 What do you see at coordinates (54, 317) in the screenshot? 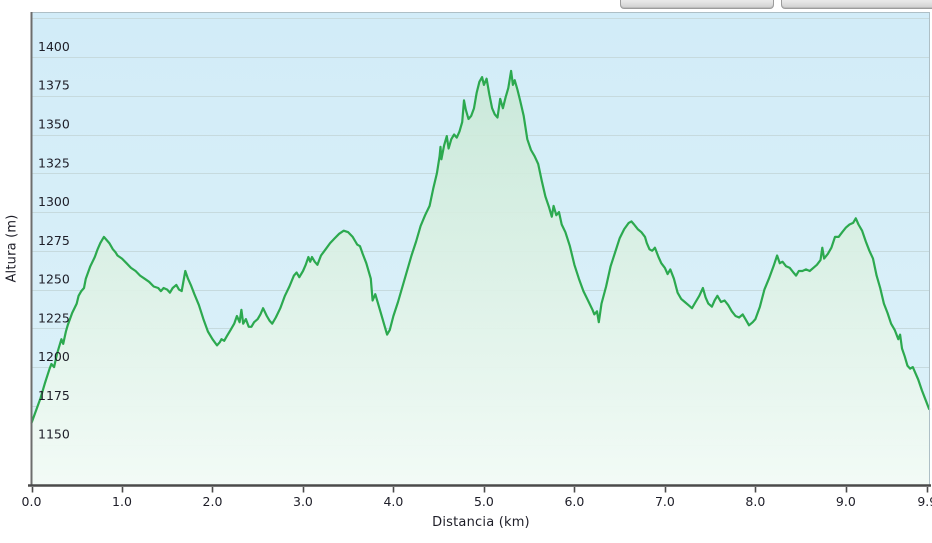
I see `y-tick-label: 1225` at bounding box center [54, 317].